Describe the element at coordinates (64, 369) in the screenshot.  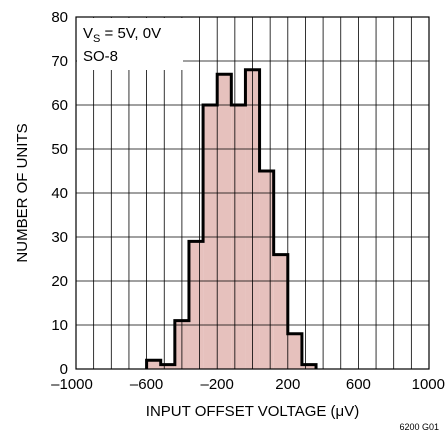
I see `y-tick-label: 0` at that location.